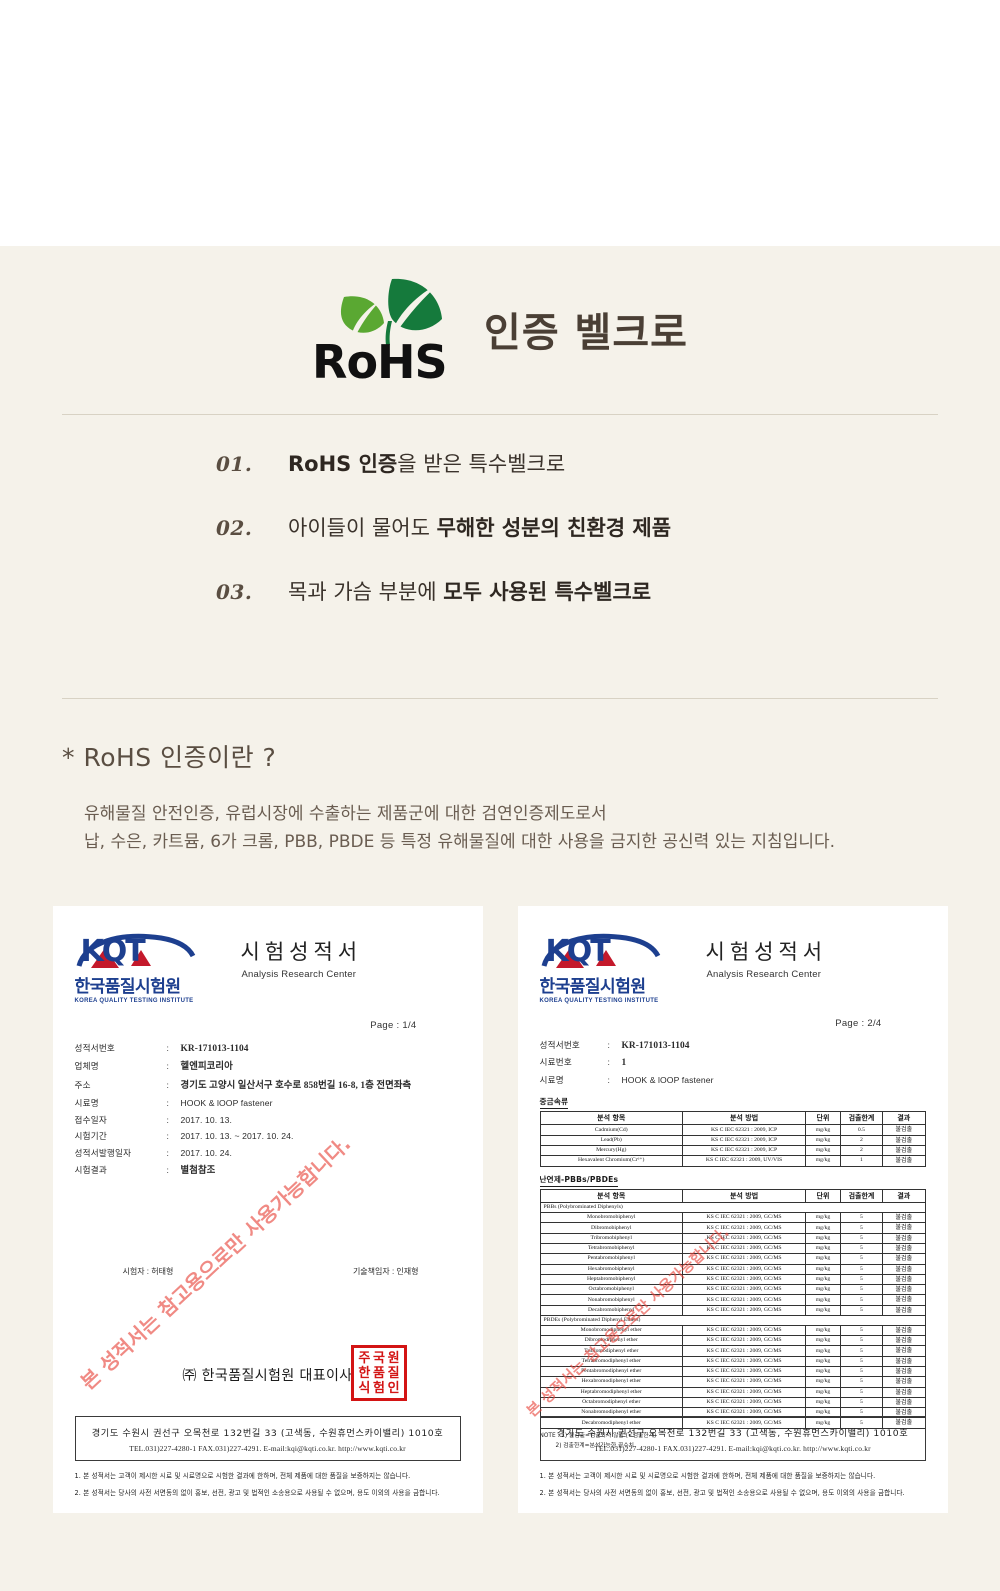 The image size is (1000, 1591). I want to click on column-header: 분석 항목, so click(611, 1118).